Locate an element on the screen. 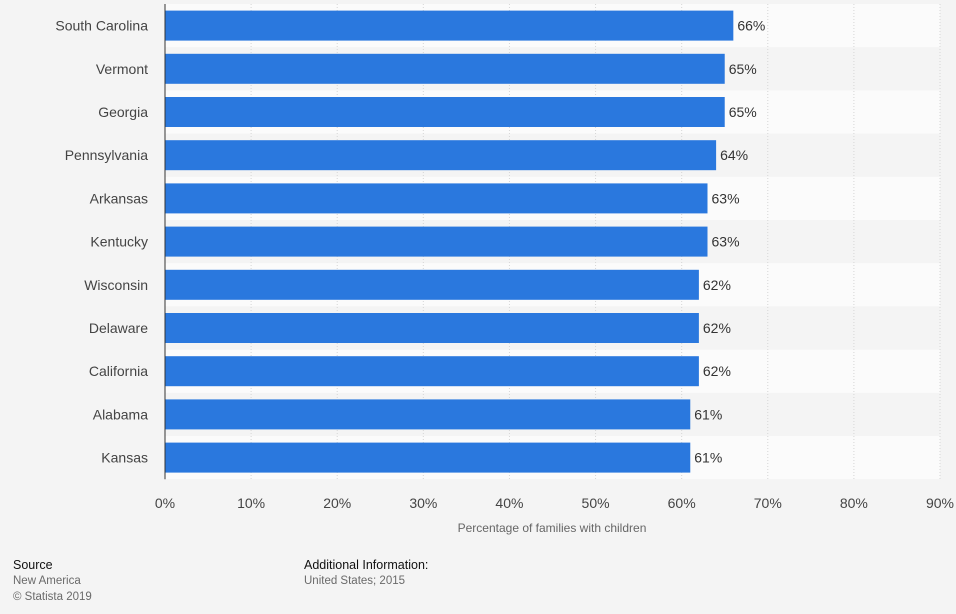 The image size is (956, 614). x-tick-label: 40% is located at coordinates (509, 503).